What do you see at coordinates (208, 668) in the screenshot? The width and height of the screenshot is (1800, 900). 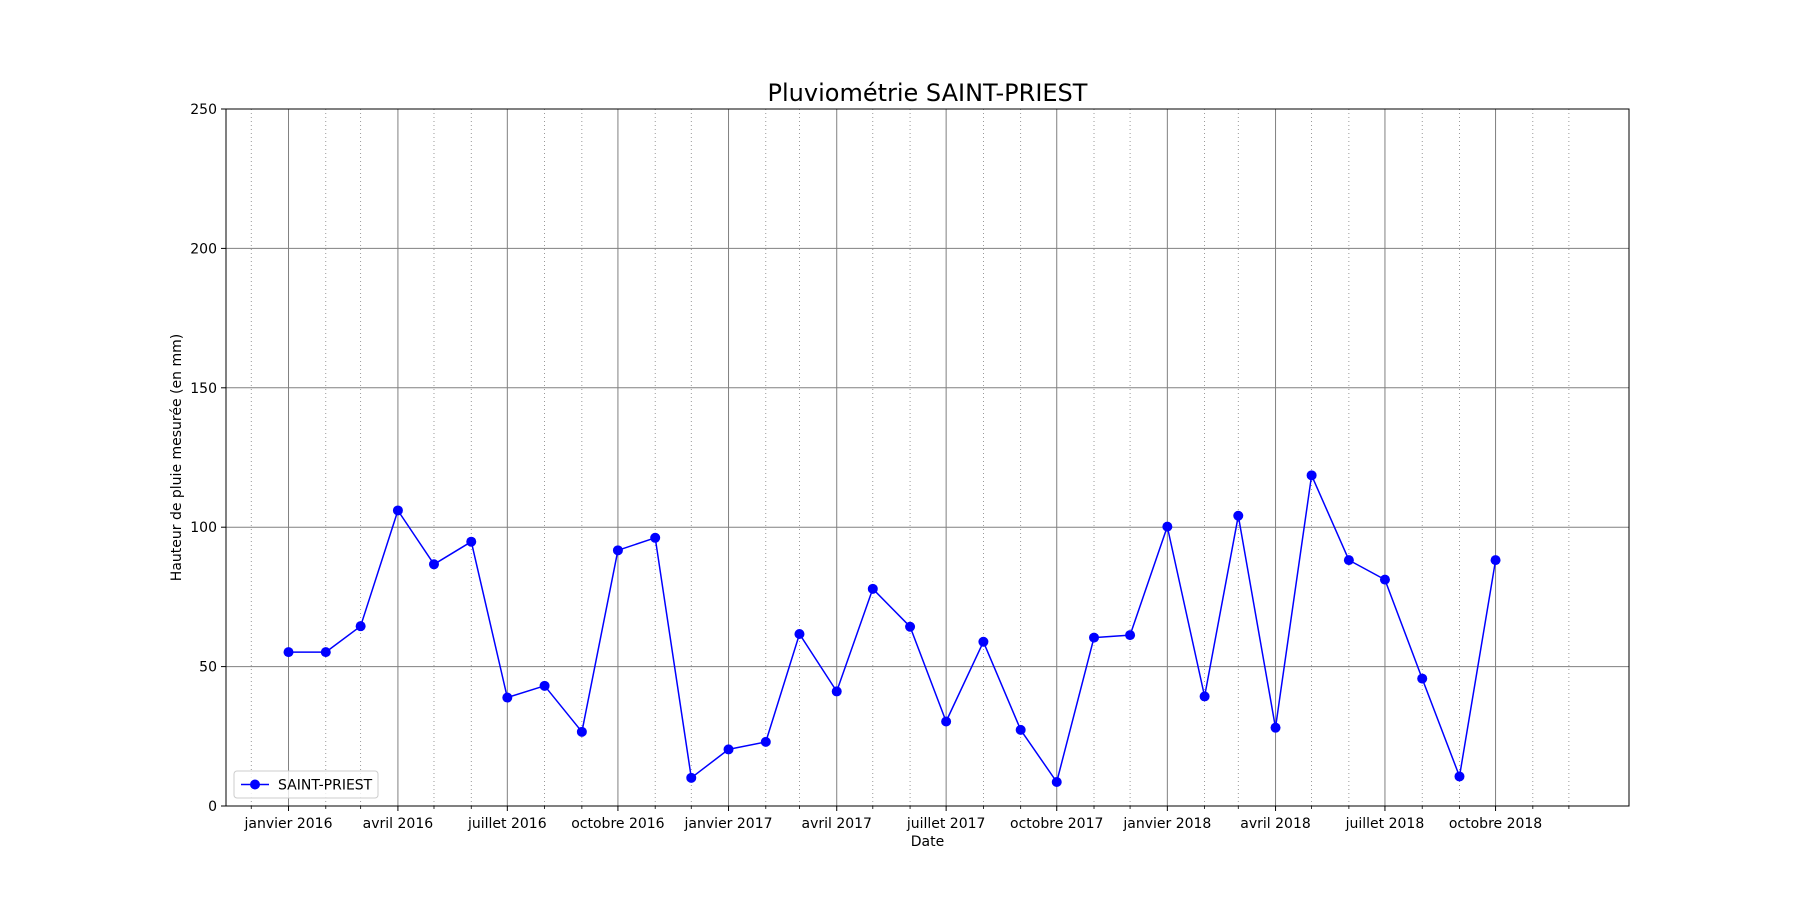 I see `y-tick-label: 50` at bounding box center [208, 668].